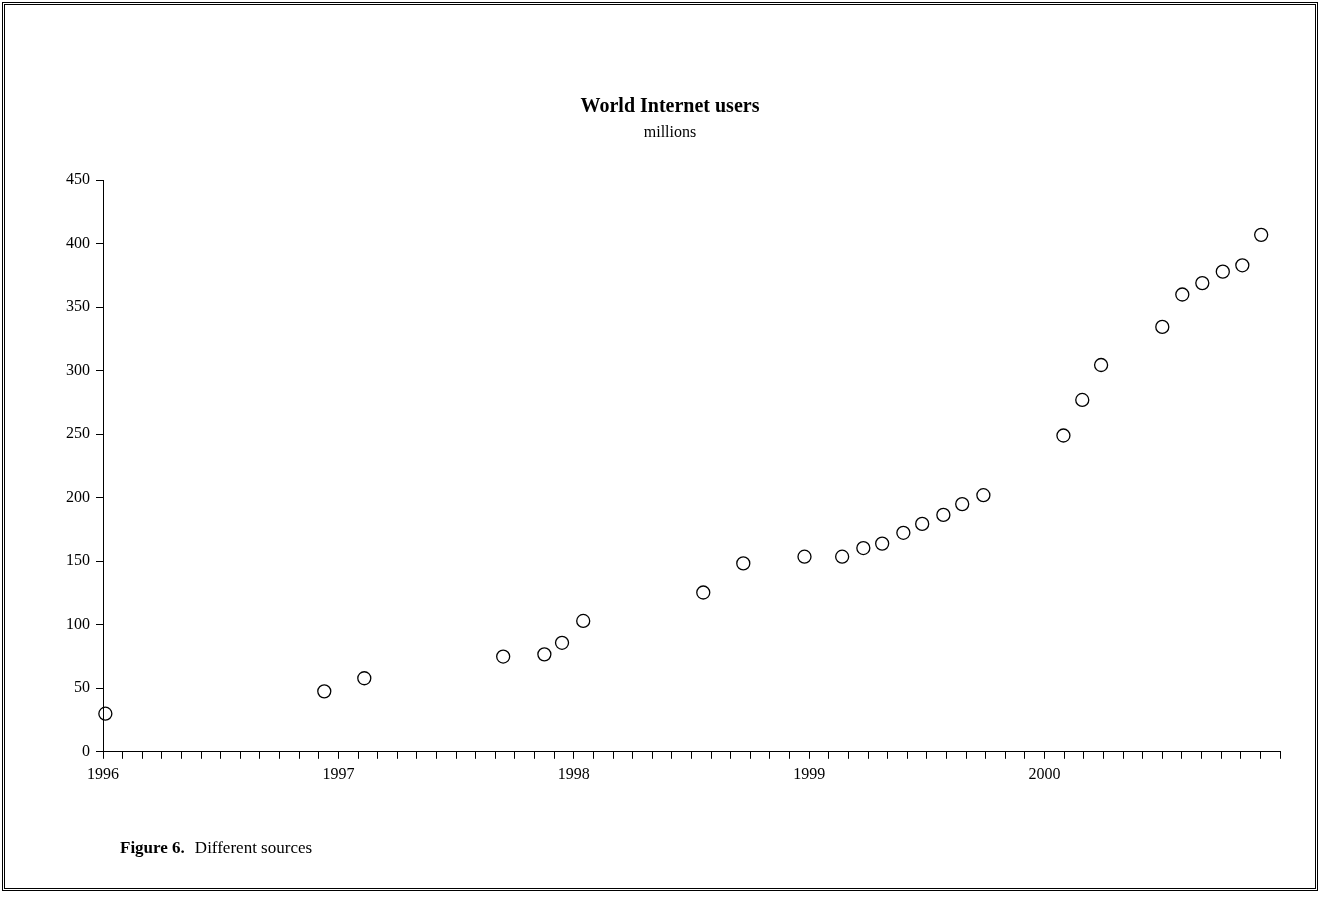  What do you see at coordinates (86, 750) in the screenshot?
I see `y-tick-label: 0` at bounding box center [86, 750].